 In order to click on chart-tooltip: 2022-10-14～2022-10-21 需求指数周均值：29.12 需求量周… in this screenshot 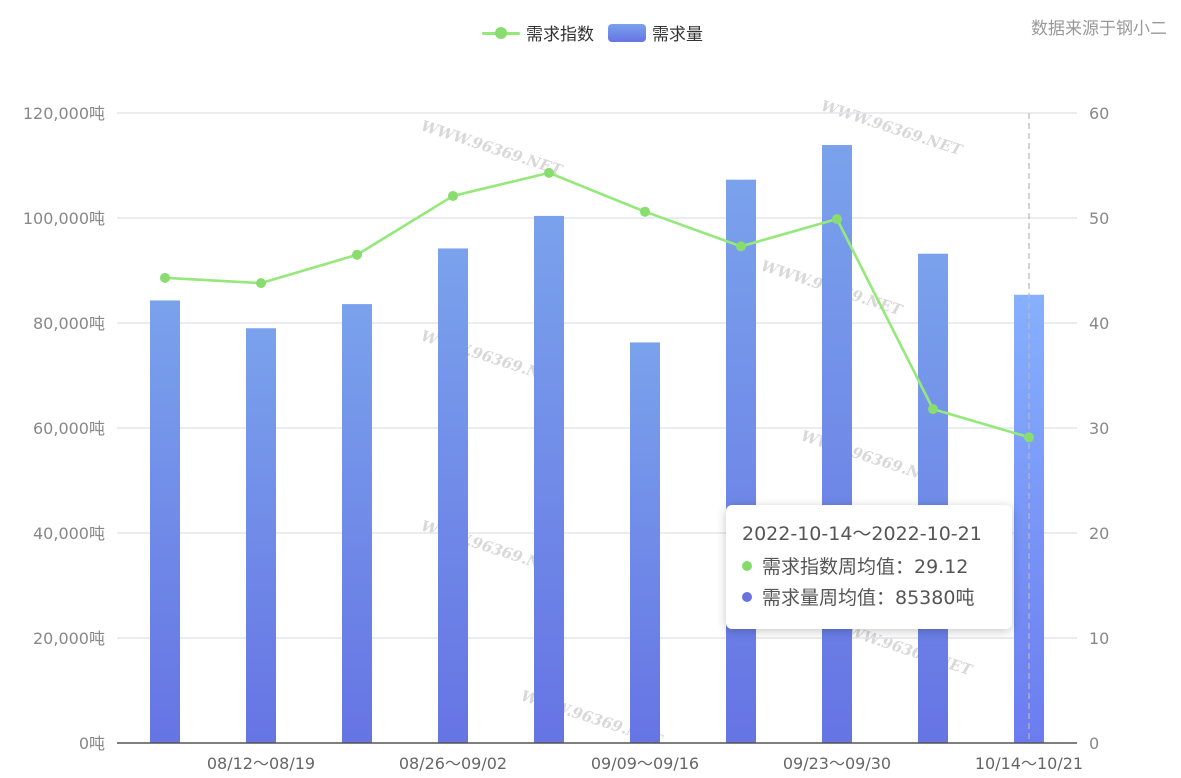, I will do `click(869, 567)`.